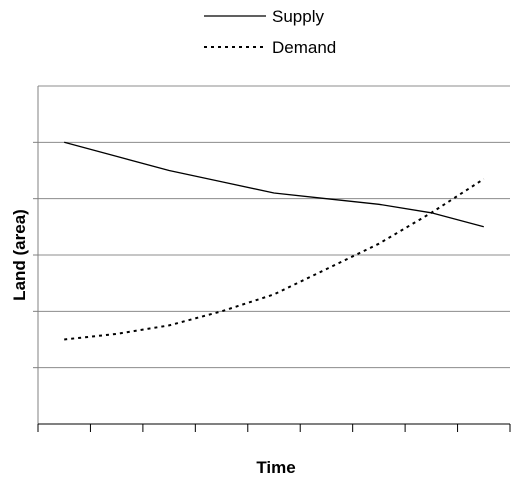 This screenshot has width=512, height=478. What do you see at coordinates (19, 255) in the screenshot?
I see `y-axis-label: Land (area)` at bounding box center [19, 255].